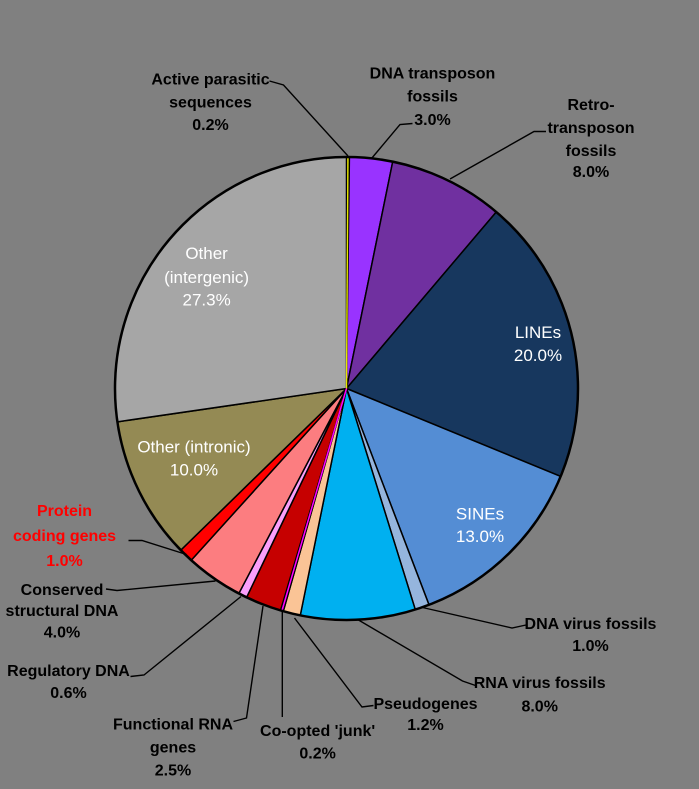  I want to click on svg-text: 2.5%, so click(173, 771).